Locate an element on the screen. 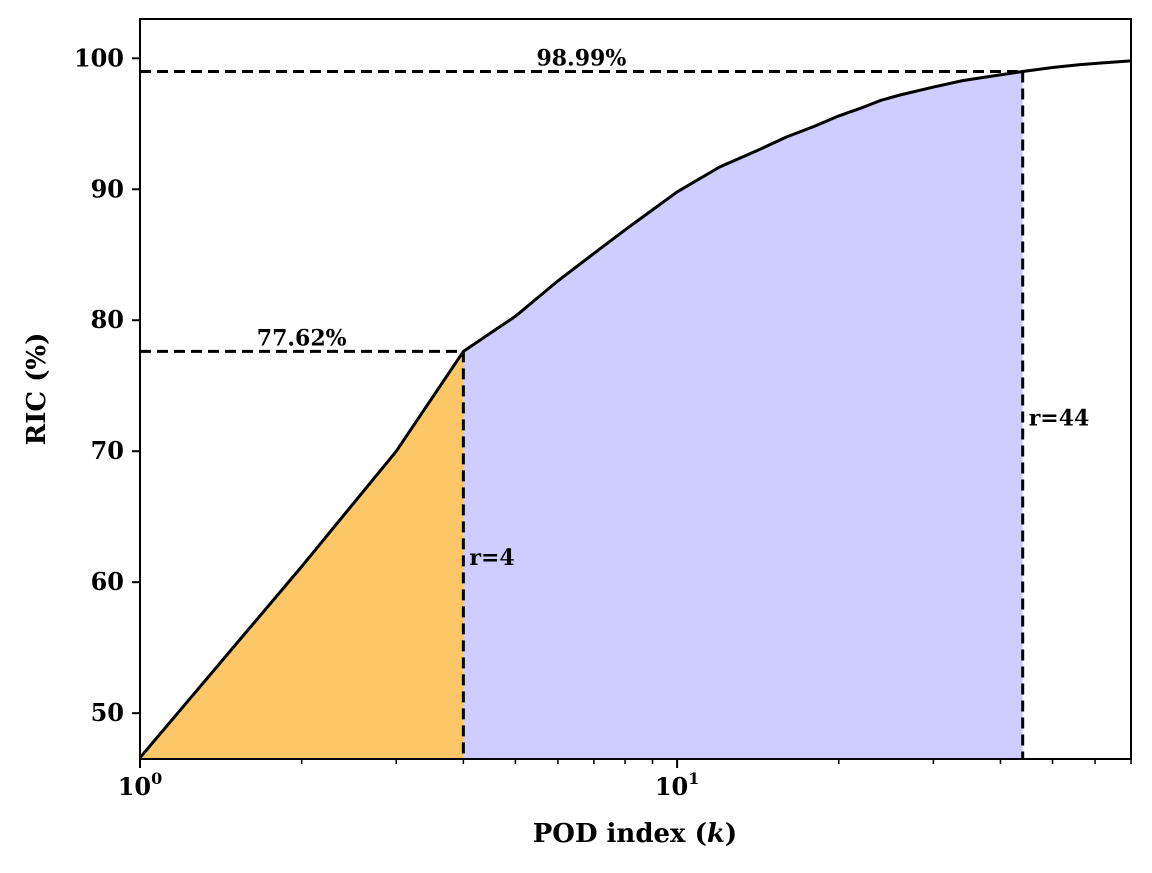 The width and height of the screenshot is (1152, 873). y-tick-label: 80 is located at coordinates (107, 319).